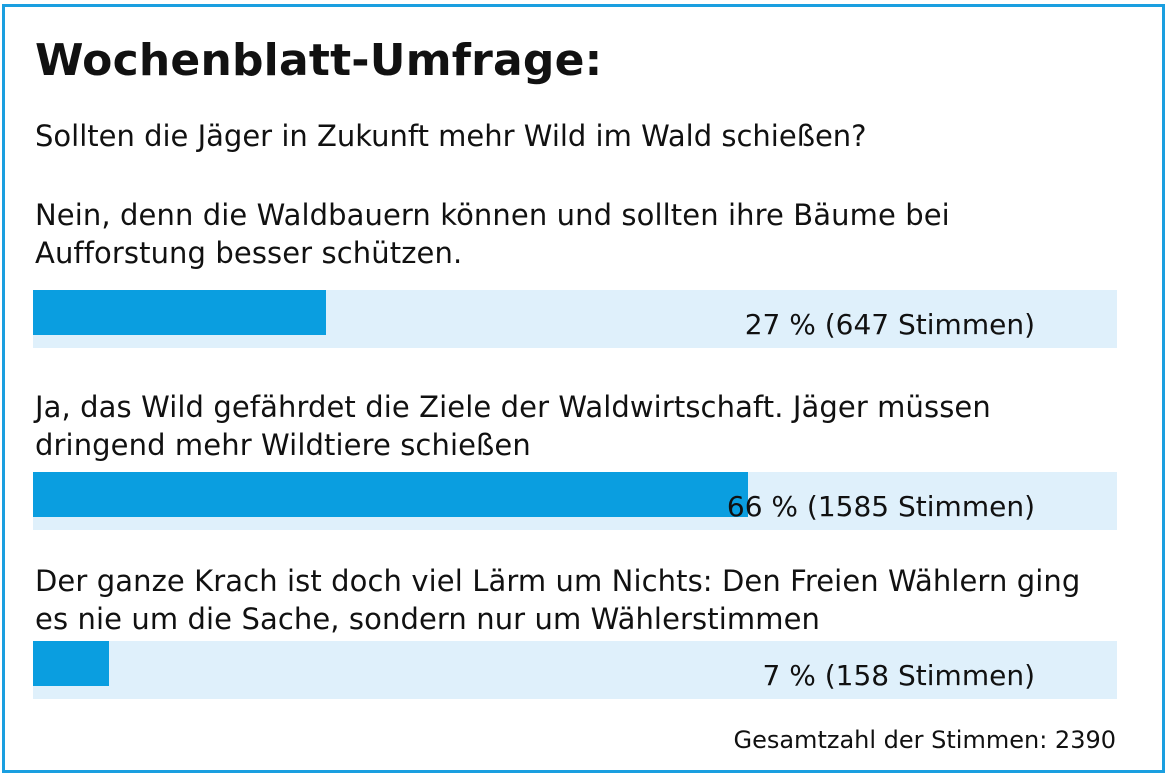  I want to click on poll-title: Wochenblatt-Umfrage:, so click(319, 60).